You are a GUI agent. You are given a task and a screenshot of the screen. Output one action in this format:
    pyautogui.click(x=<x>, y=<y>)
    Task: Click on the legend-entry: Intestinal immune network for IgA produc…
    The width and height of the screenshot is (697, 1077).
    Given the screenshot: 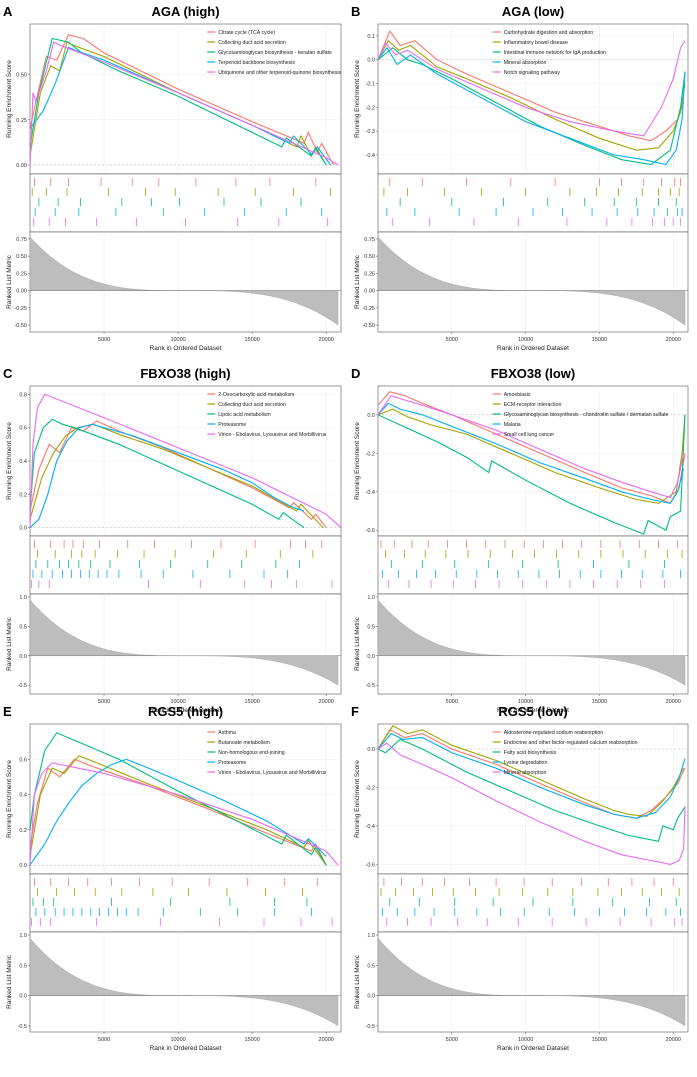 What is the action you would take?
    pyautogui.click(x=555, y=53)
    